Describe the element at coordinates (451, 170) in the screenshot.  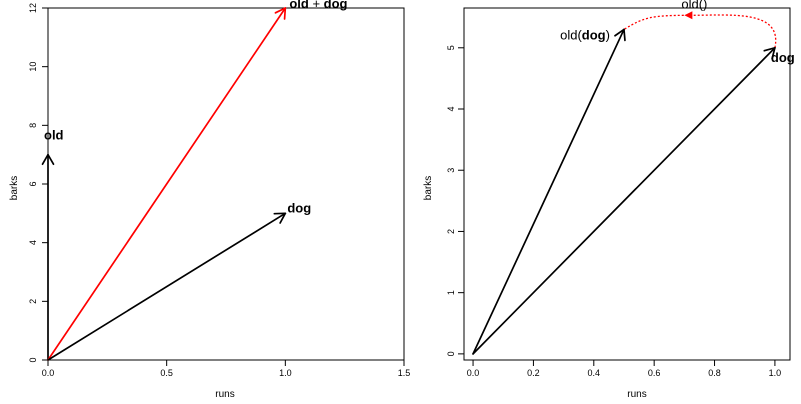
I see `y-tick-label: 3` at that location.